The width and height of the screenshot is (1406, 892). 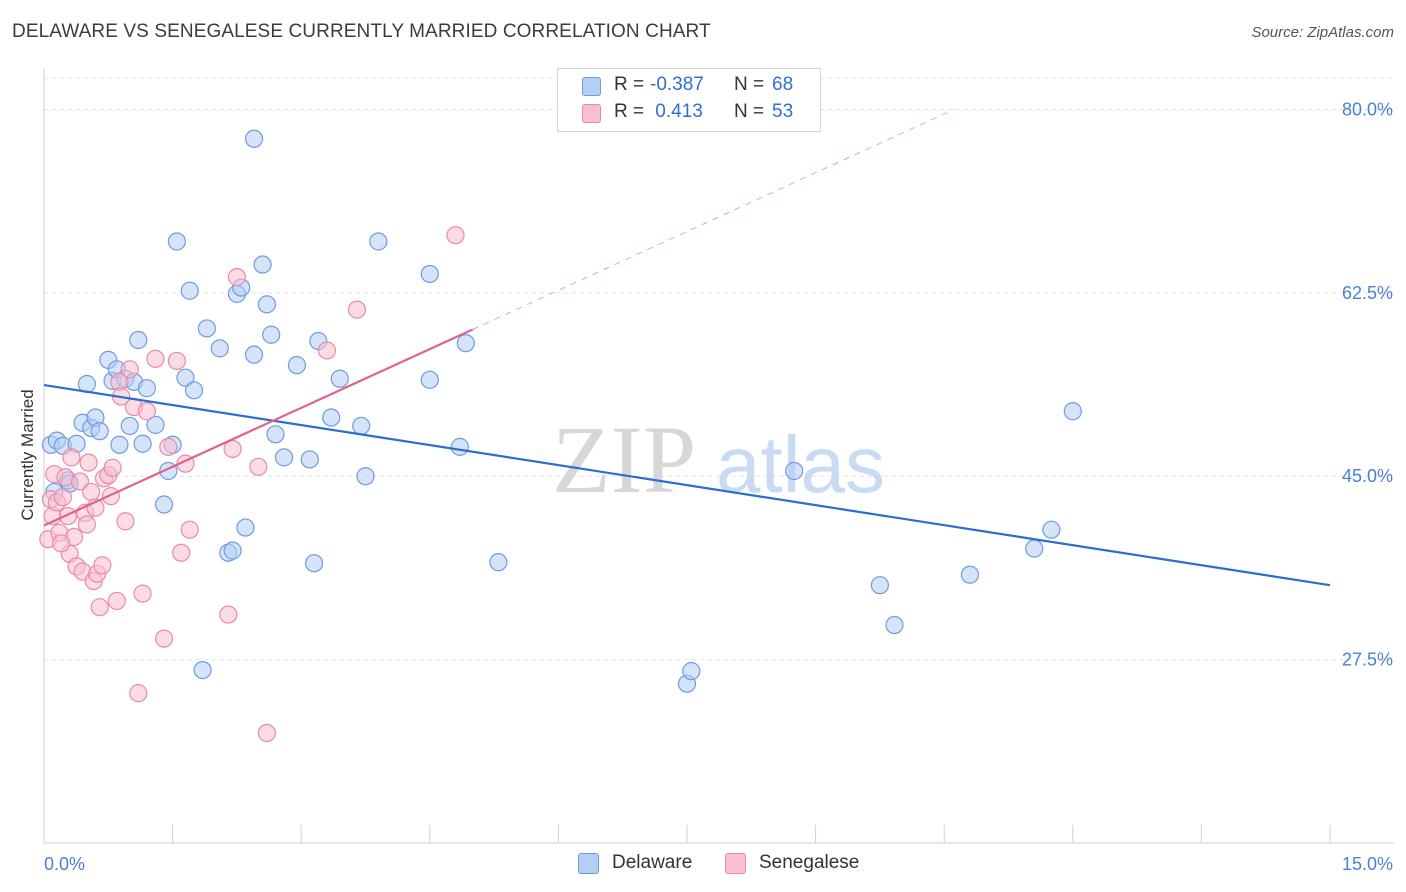 What do you see at coordinates (1367, 476) in the screenshot?
I see `y-tick-label: 45.0%` at bounding box center [1367, 476].